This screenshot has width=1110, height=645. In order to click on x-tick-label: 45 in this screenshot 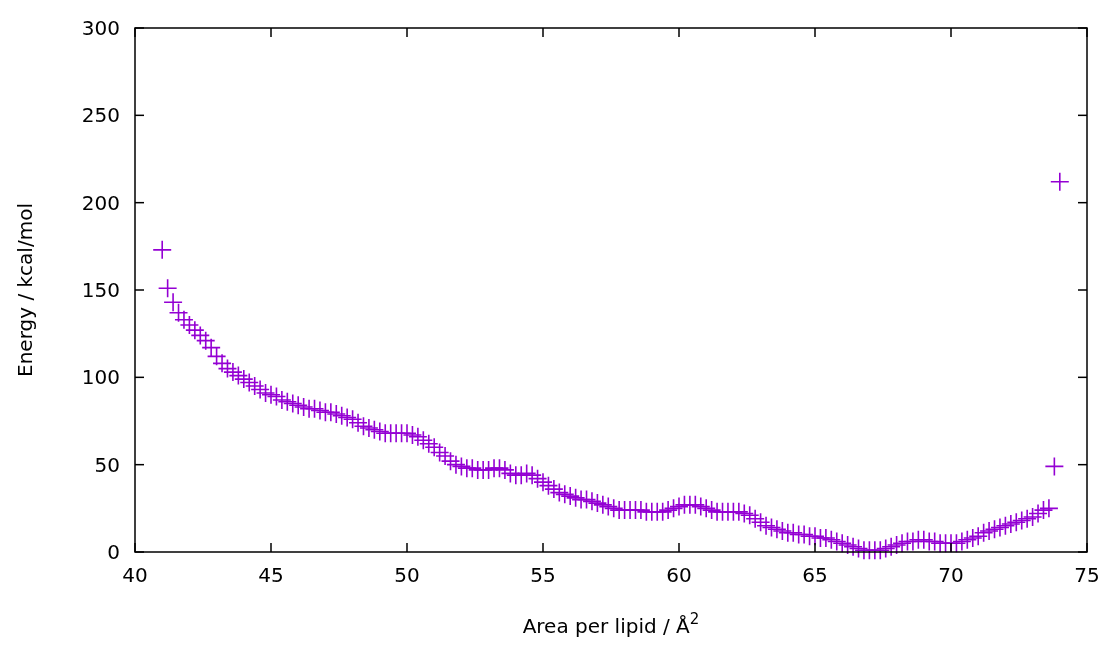, I will do `click(271, 575)`.